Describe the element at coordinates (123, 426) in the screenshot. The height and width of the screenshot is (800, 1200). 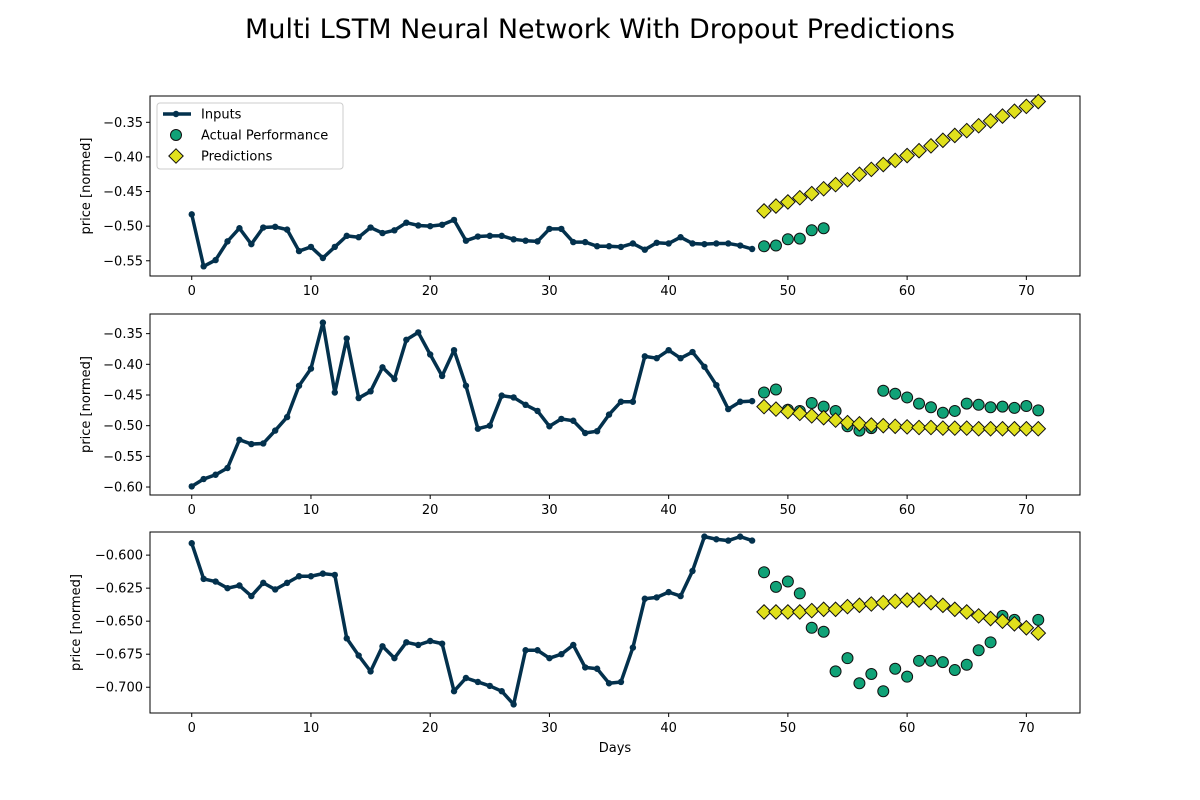
I see `y-tick-label: −0.50` at that location.